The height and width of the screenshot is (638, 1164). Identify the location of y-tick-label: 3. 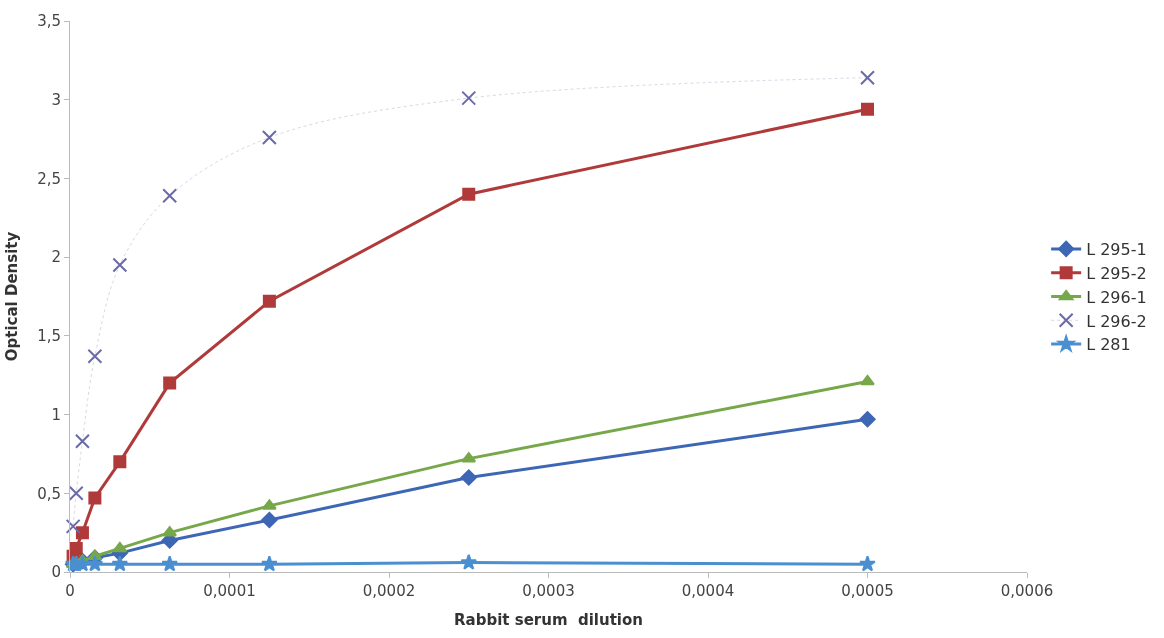
(56, 99).